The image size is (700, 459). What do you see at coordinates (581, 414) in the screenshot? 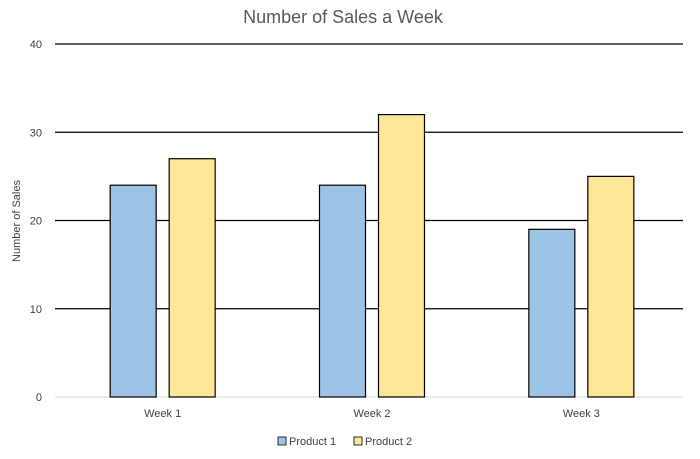
I see `x-tick-label: Week 3` at bounding box center [581, 414].